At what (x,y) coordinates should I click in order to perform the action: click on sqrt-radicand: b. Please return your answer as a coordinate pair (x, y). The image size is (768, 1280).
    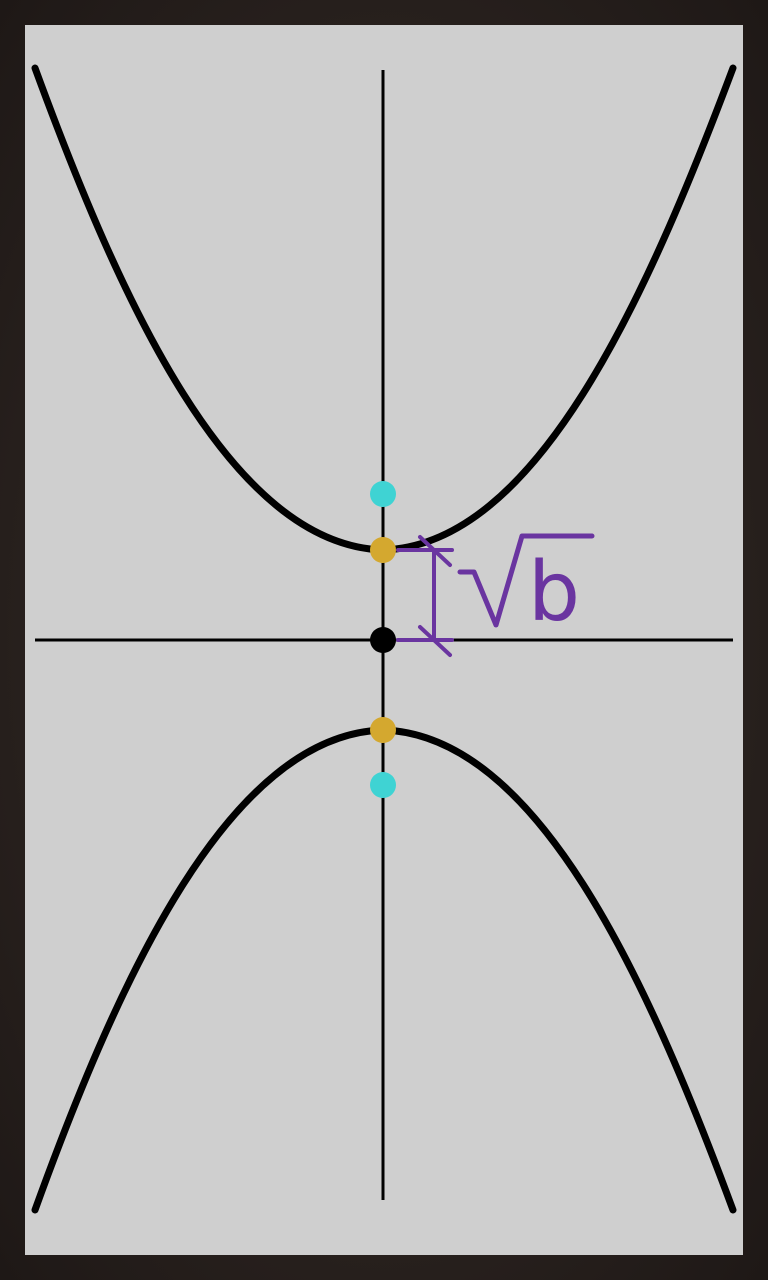
    Looking at the image, I should click on (554, 592).